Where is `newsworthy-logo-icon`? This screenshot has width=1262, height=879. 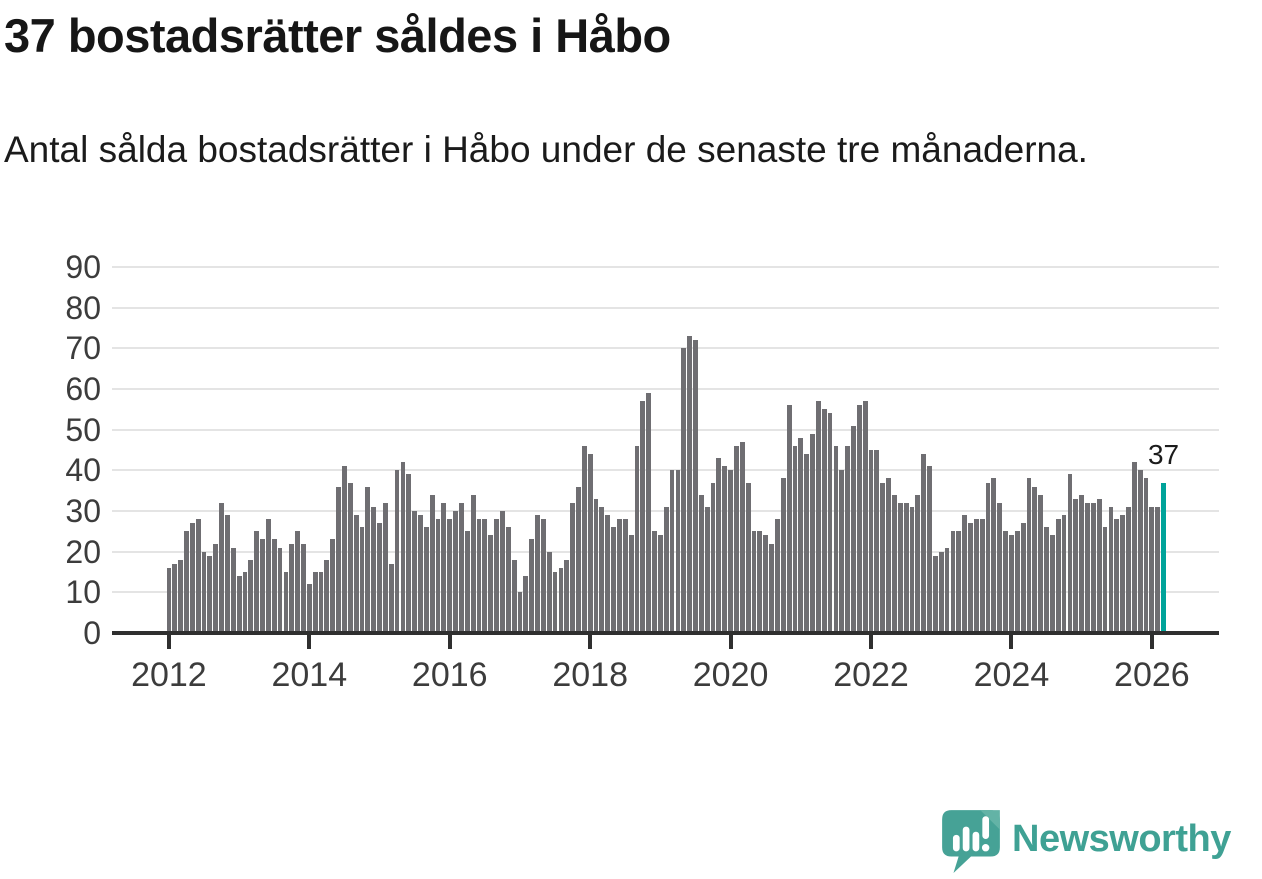
newsworthy-logo-icon is located at coordinates (971, 841).